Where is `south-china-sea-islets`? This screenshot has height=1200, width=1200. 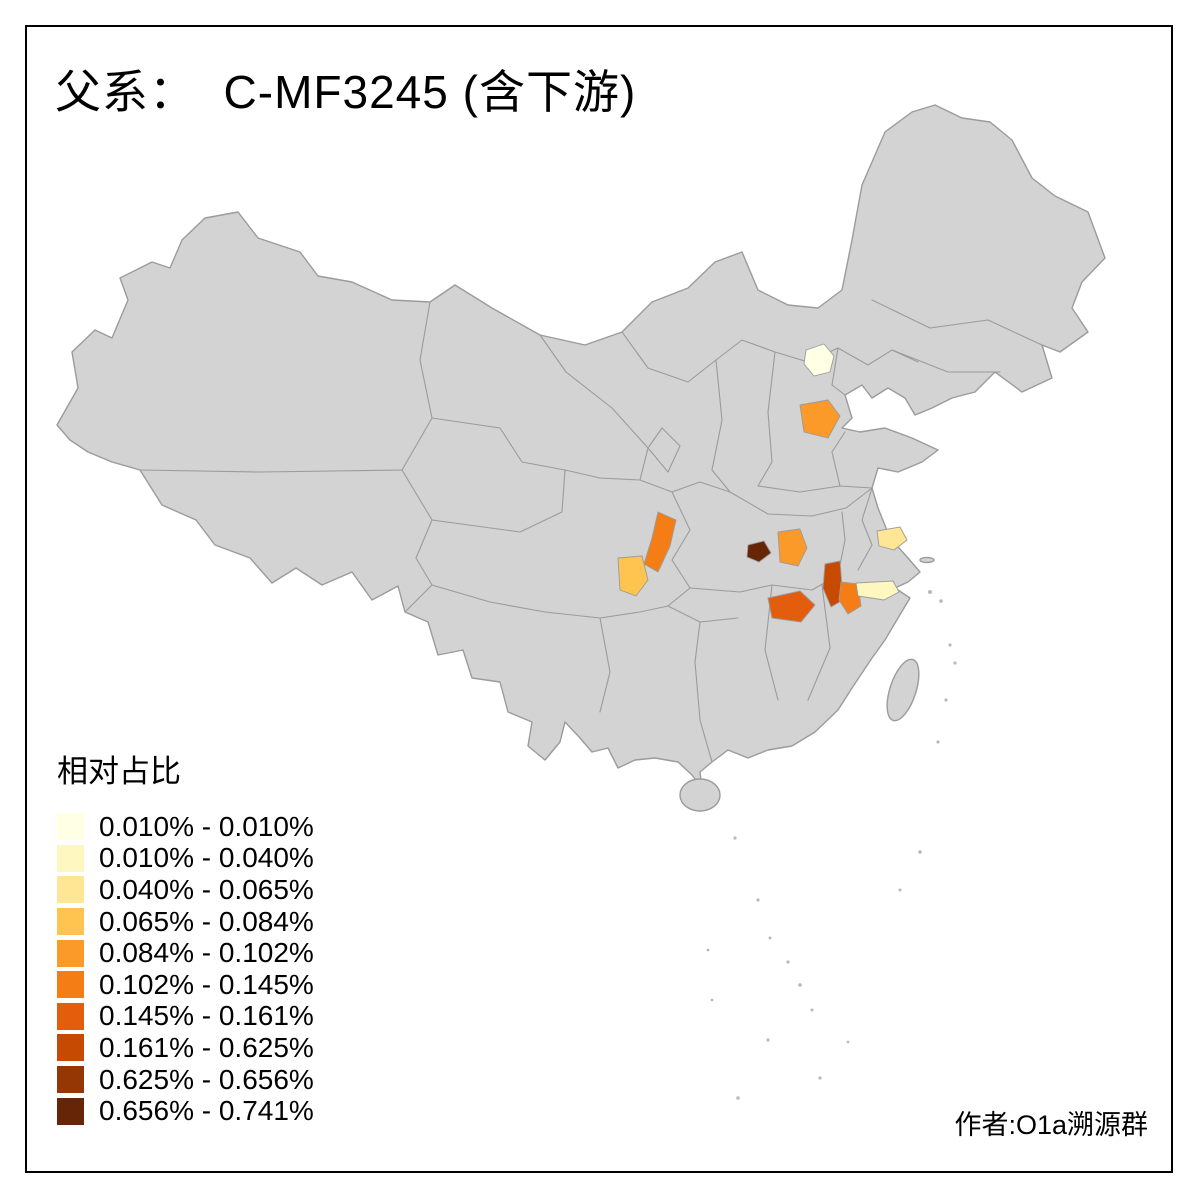 south-china-sea-islets is located at coordinates (831, 845).